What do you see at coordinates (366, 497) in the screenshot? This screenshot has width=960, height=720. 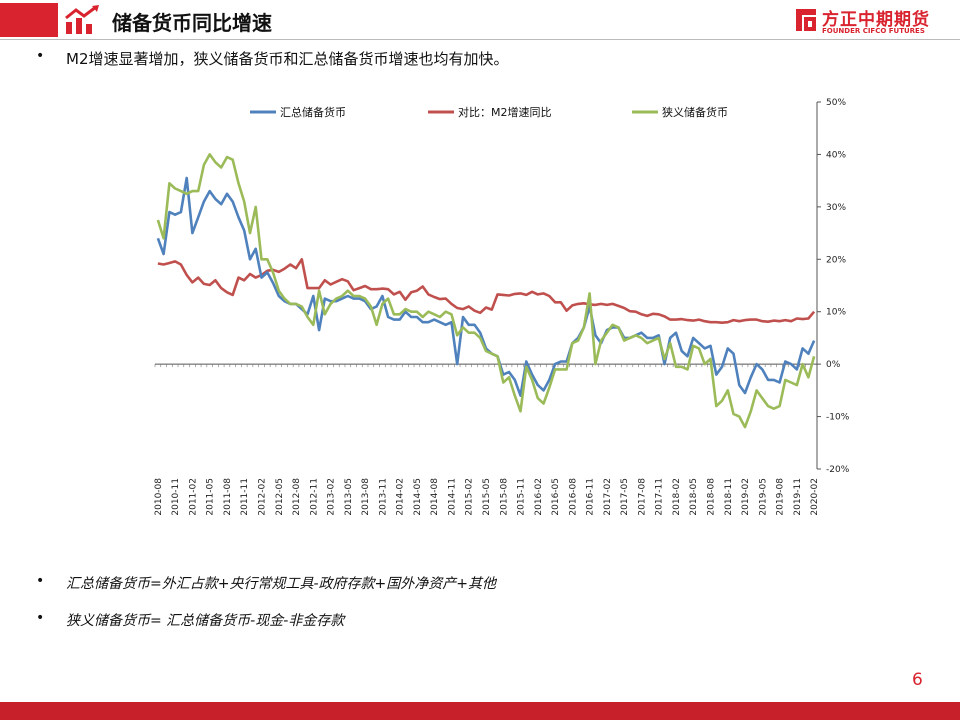 I see `x-tick-label: 2013-08` at bounding box center [366, 497].